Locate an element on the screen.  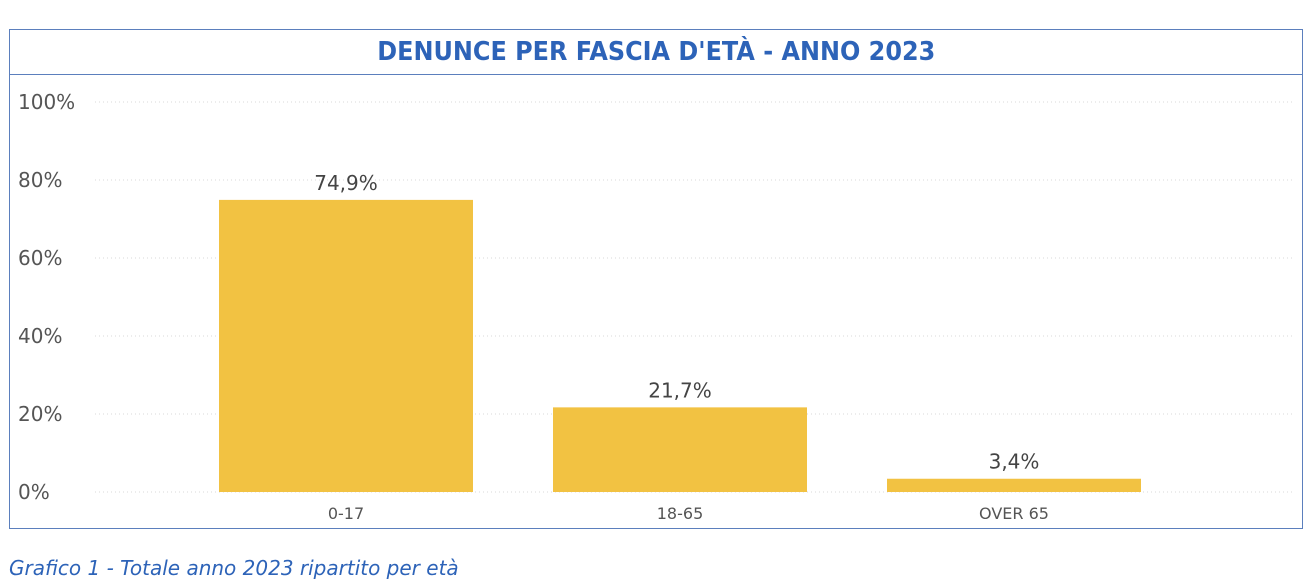
y-tick-label: 60% is located at coordinates (40, 258).